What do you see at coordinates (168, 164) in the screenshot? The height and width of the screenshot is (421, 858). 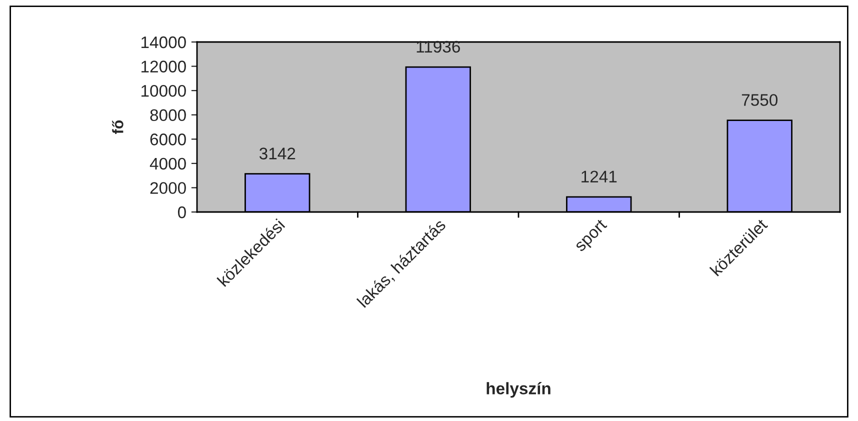 I see `y-tick-label: 4000` at bounding box center [168, 164].